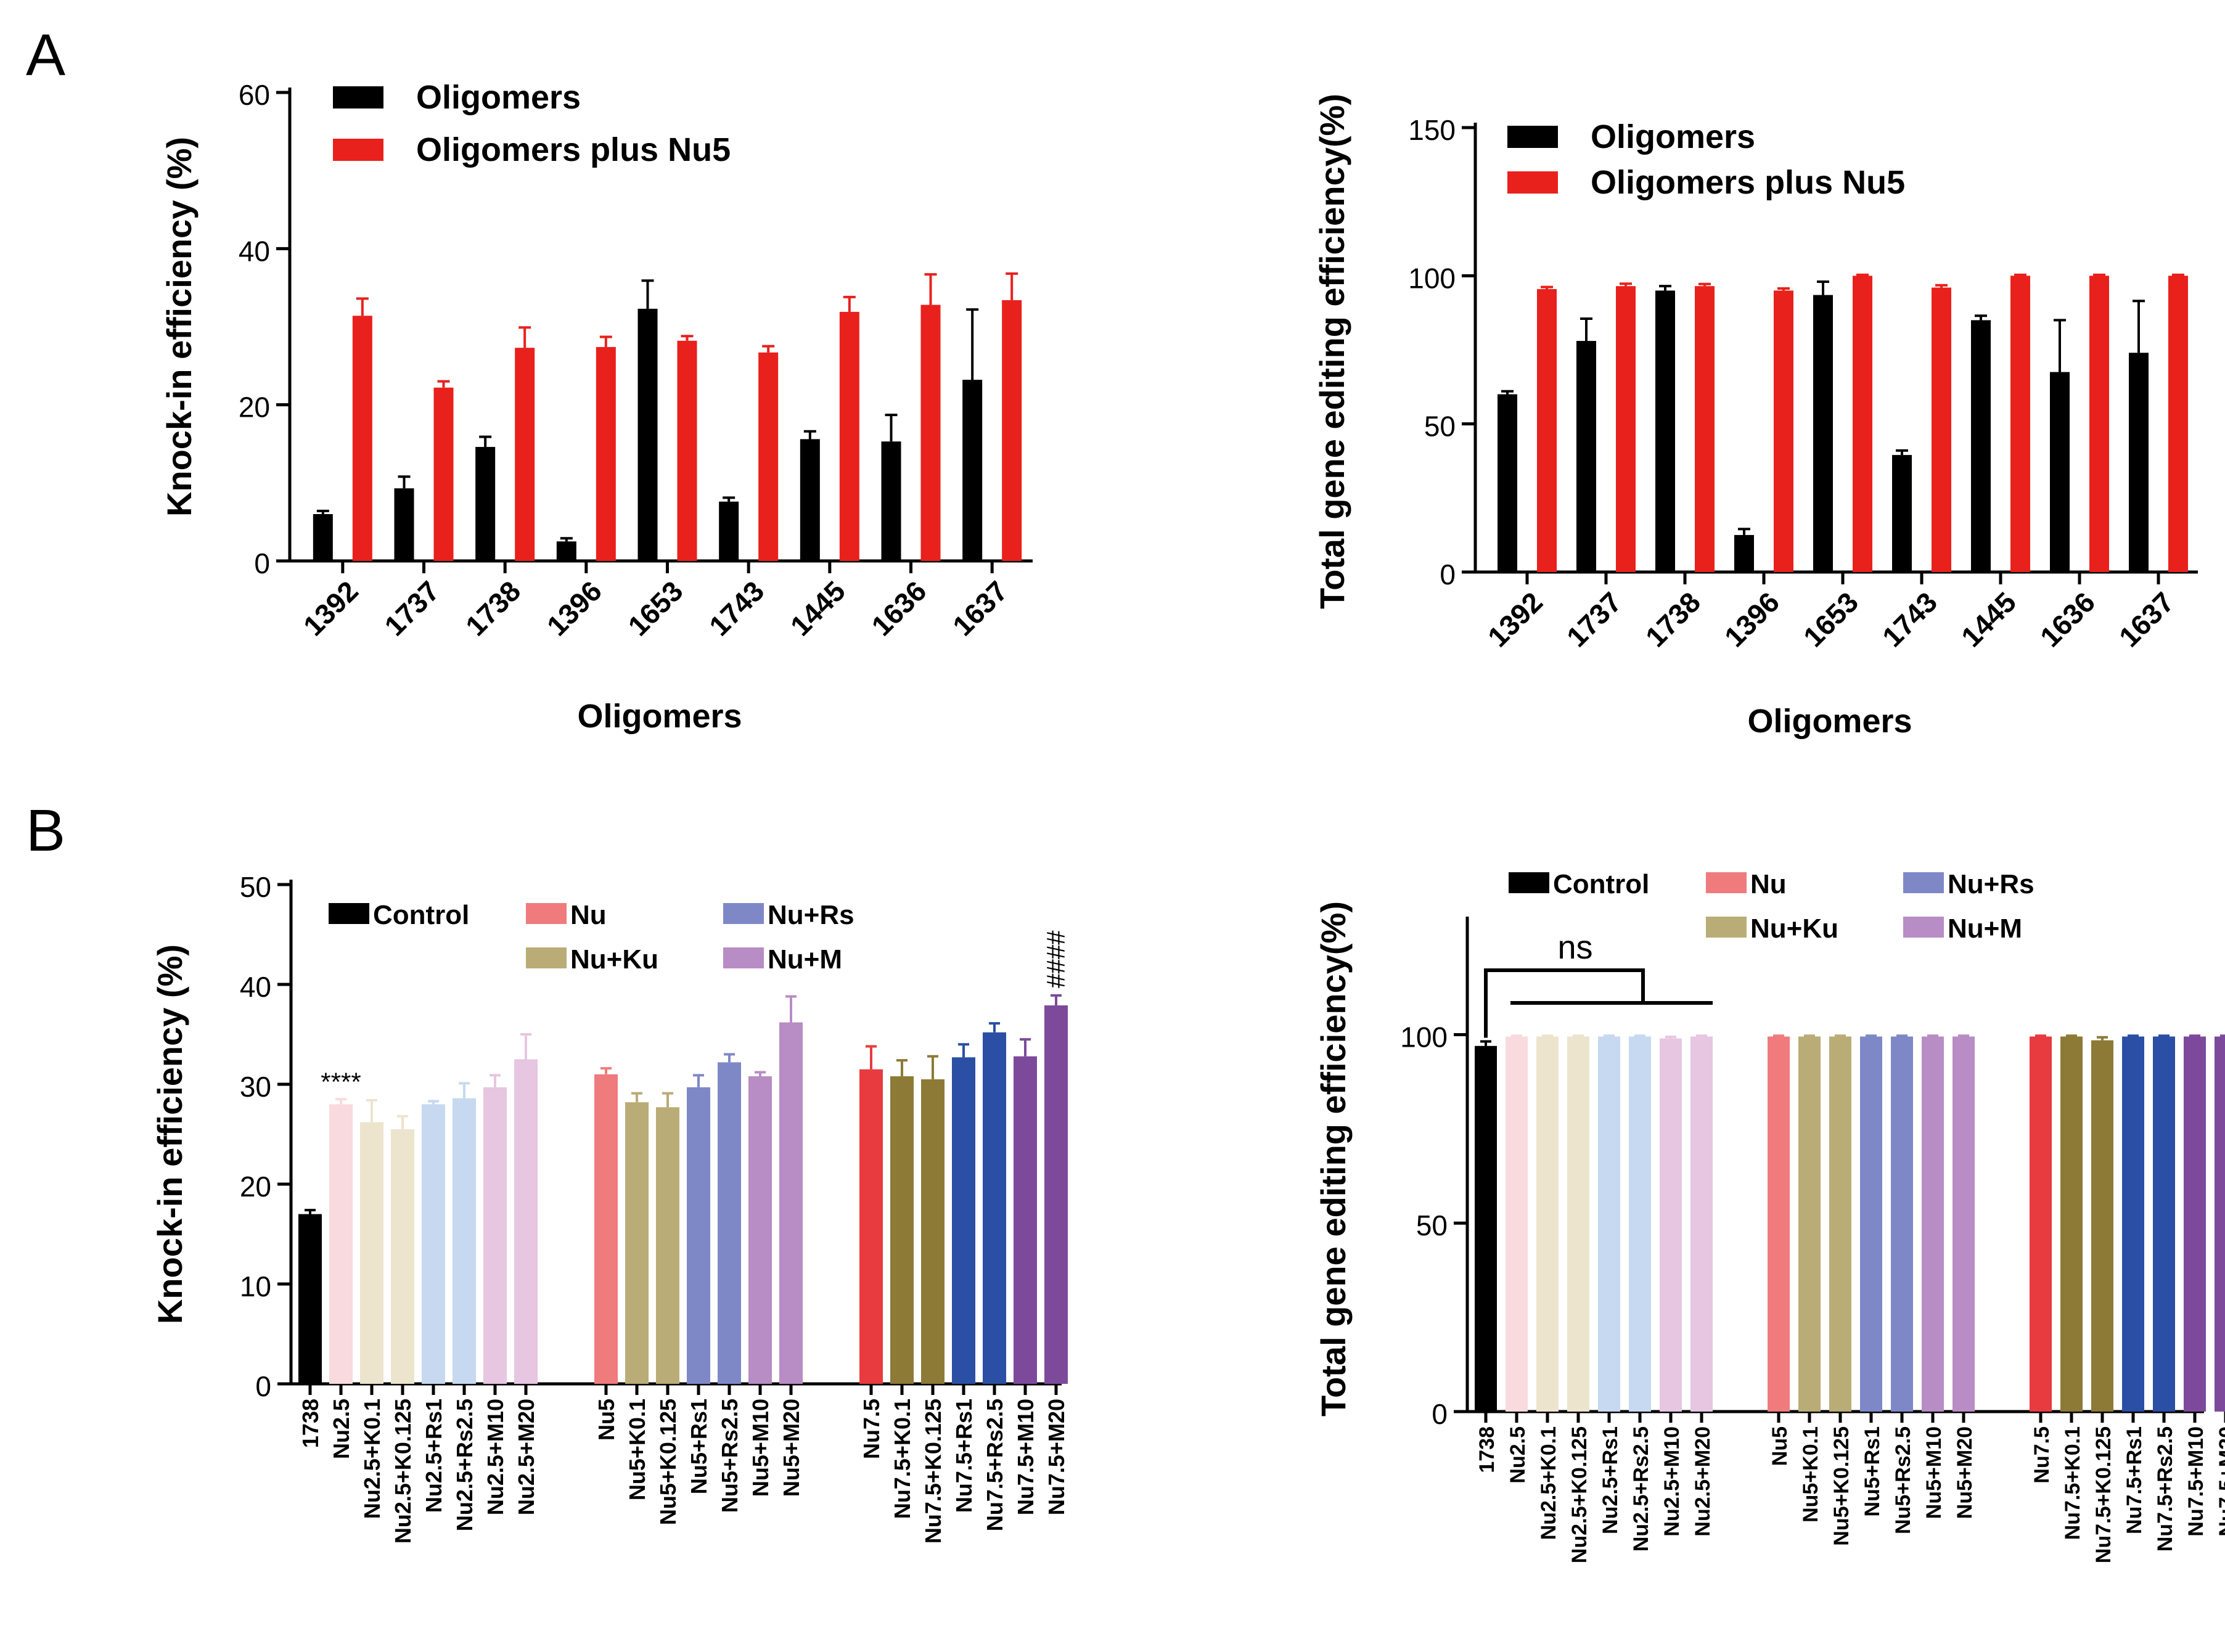  What do you see at coordinates (736, 608) in the screenshot?
I see `x-tick-label: 1743` at bounding box center [736, 608].